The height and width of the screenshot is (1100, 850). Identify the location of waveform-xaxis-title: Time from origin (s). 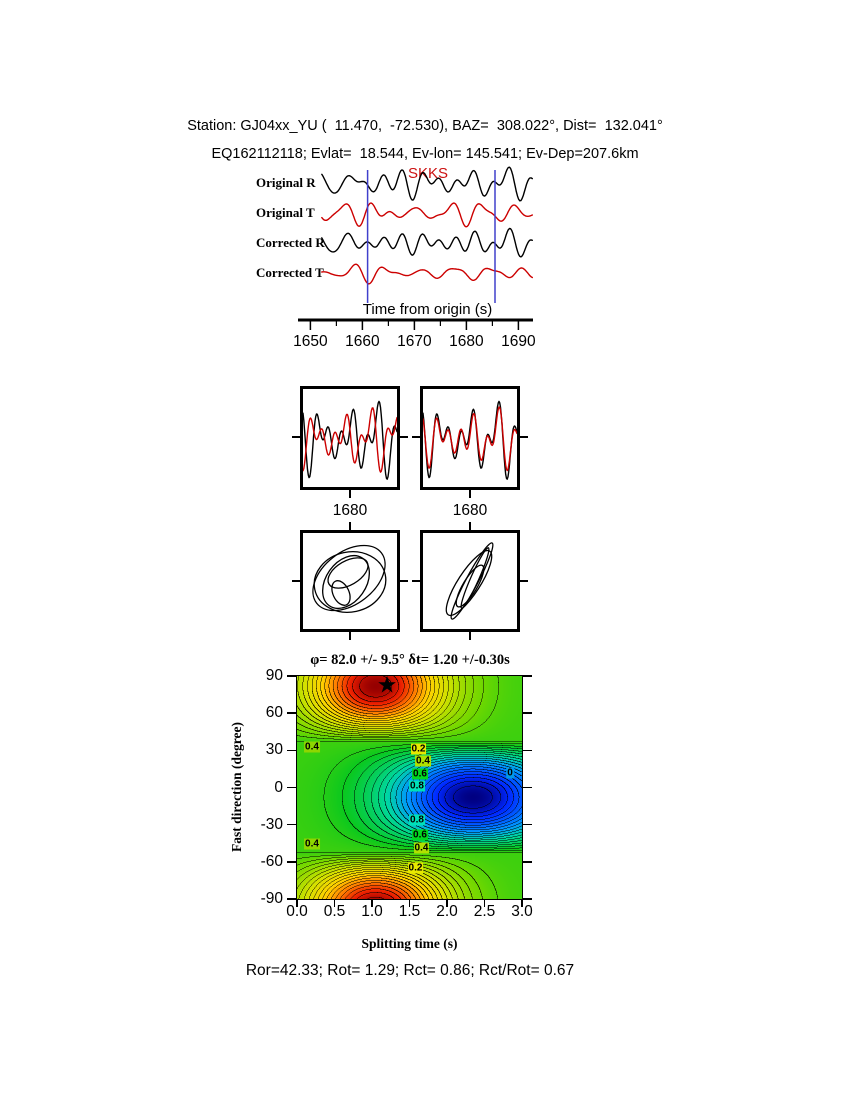
(427, 309).